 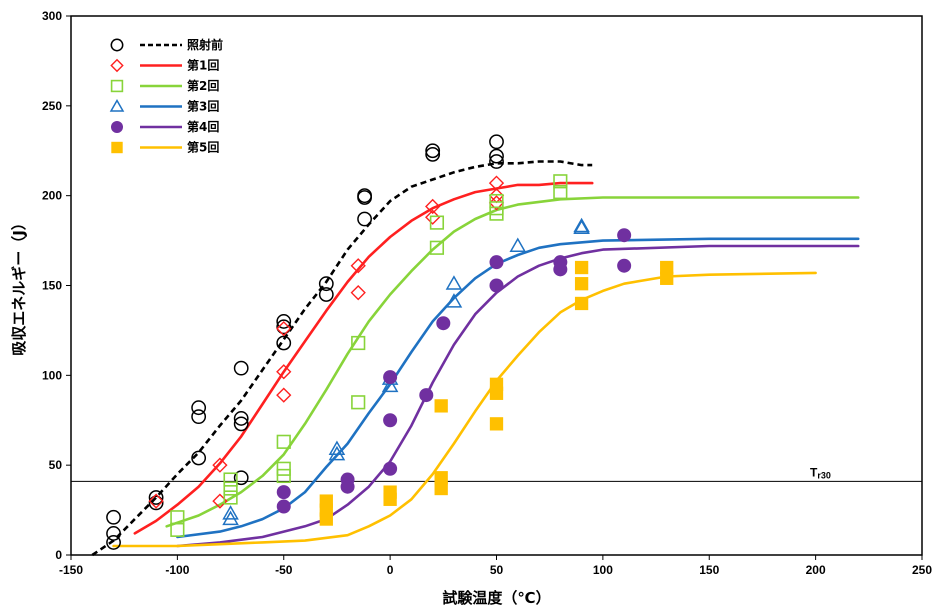 I want to click on y-tick-label: 300, so click(x=52, y=16).